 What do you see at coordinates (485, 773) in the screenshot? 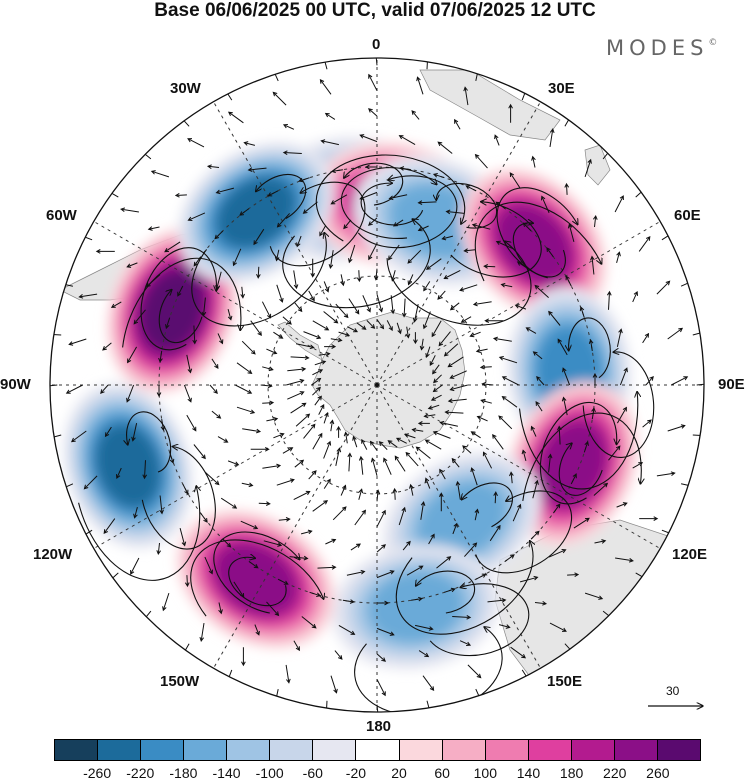
I see `colorbar-tick-label: 100` at bounding box center [485, 773].